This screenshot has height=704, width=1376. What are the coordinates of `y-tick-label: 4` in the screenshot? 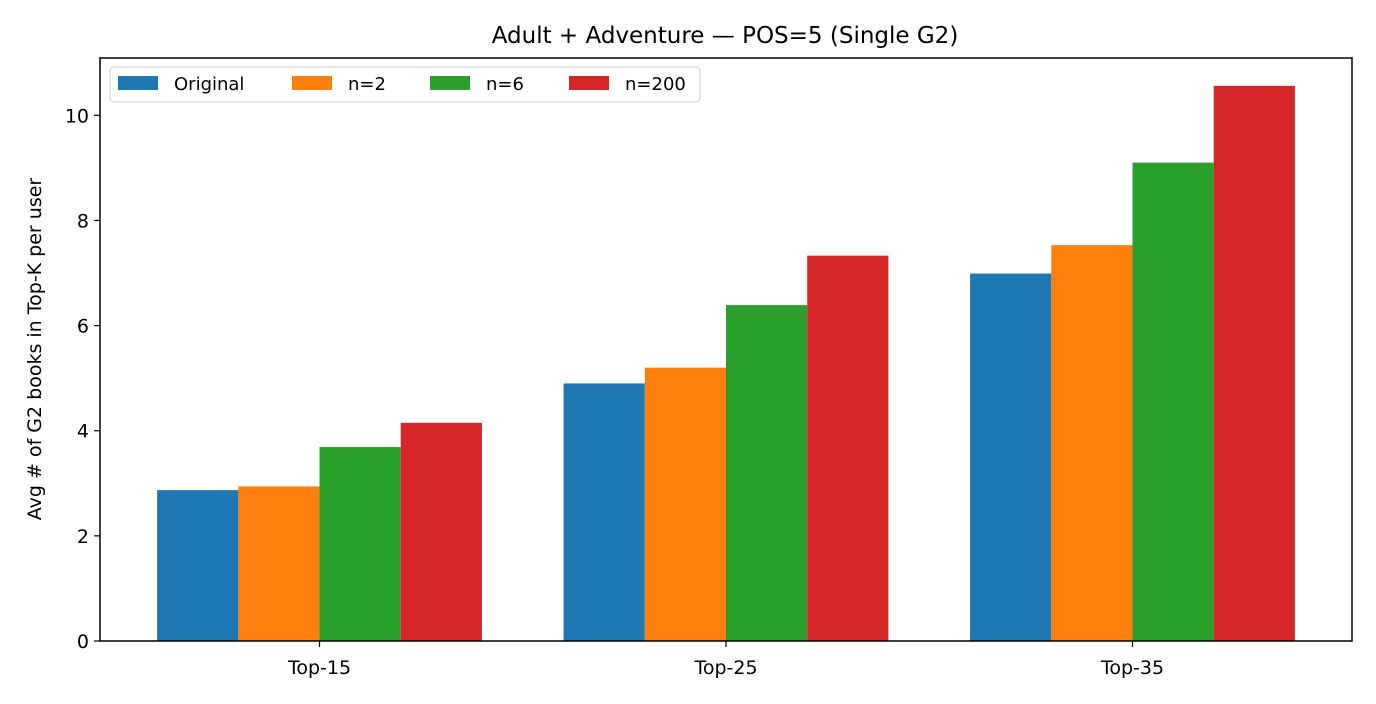 It's located at (83, 432).